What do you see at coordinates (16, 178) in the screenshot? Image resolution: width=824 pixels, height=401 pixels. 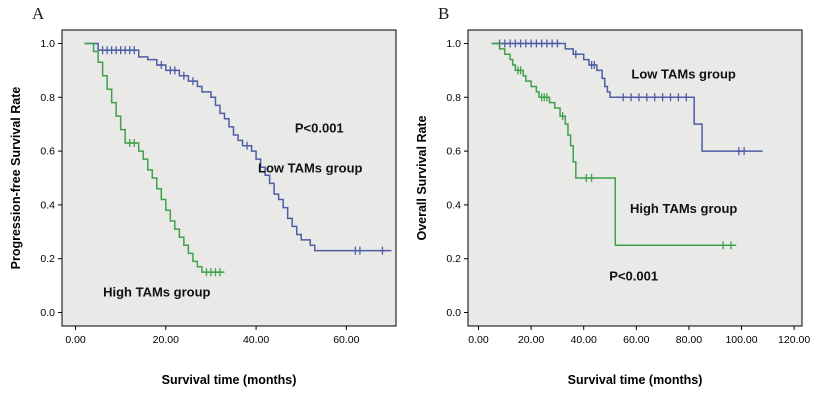 I see `y-axis-title: Progression-free Survival Rate` at bounding box center [16, 178].